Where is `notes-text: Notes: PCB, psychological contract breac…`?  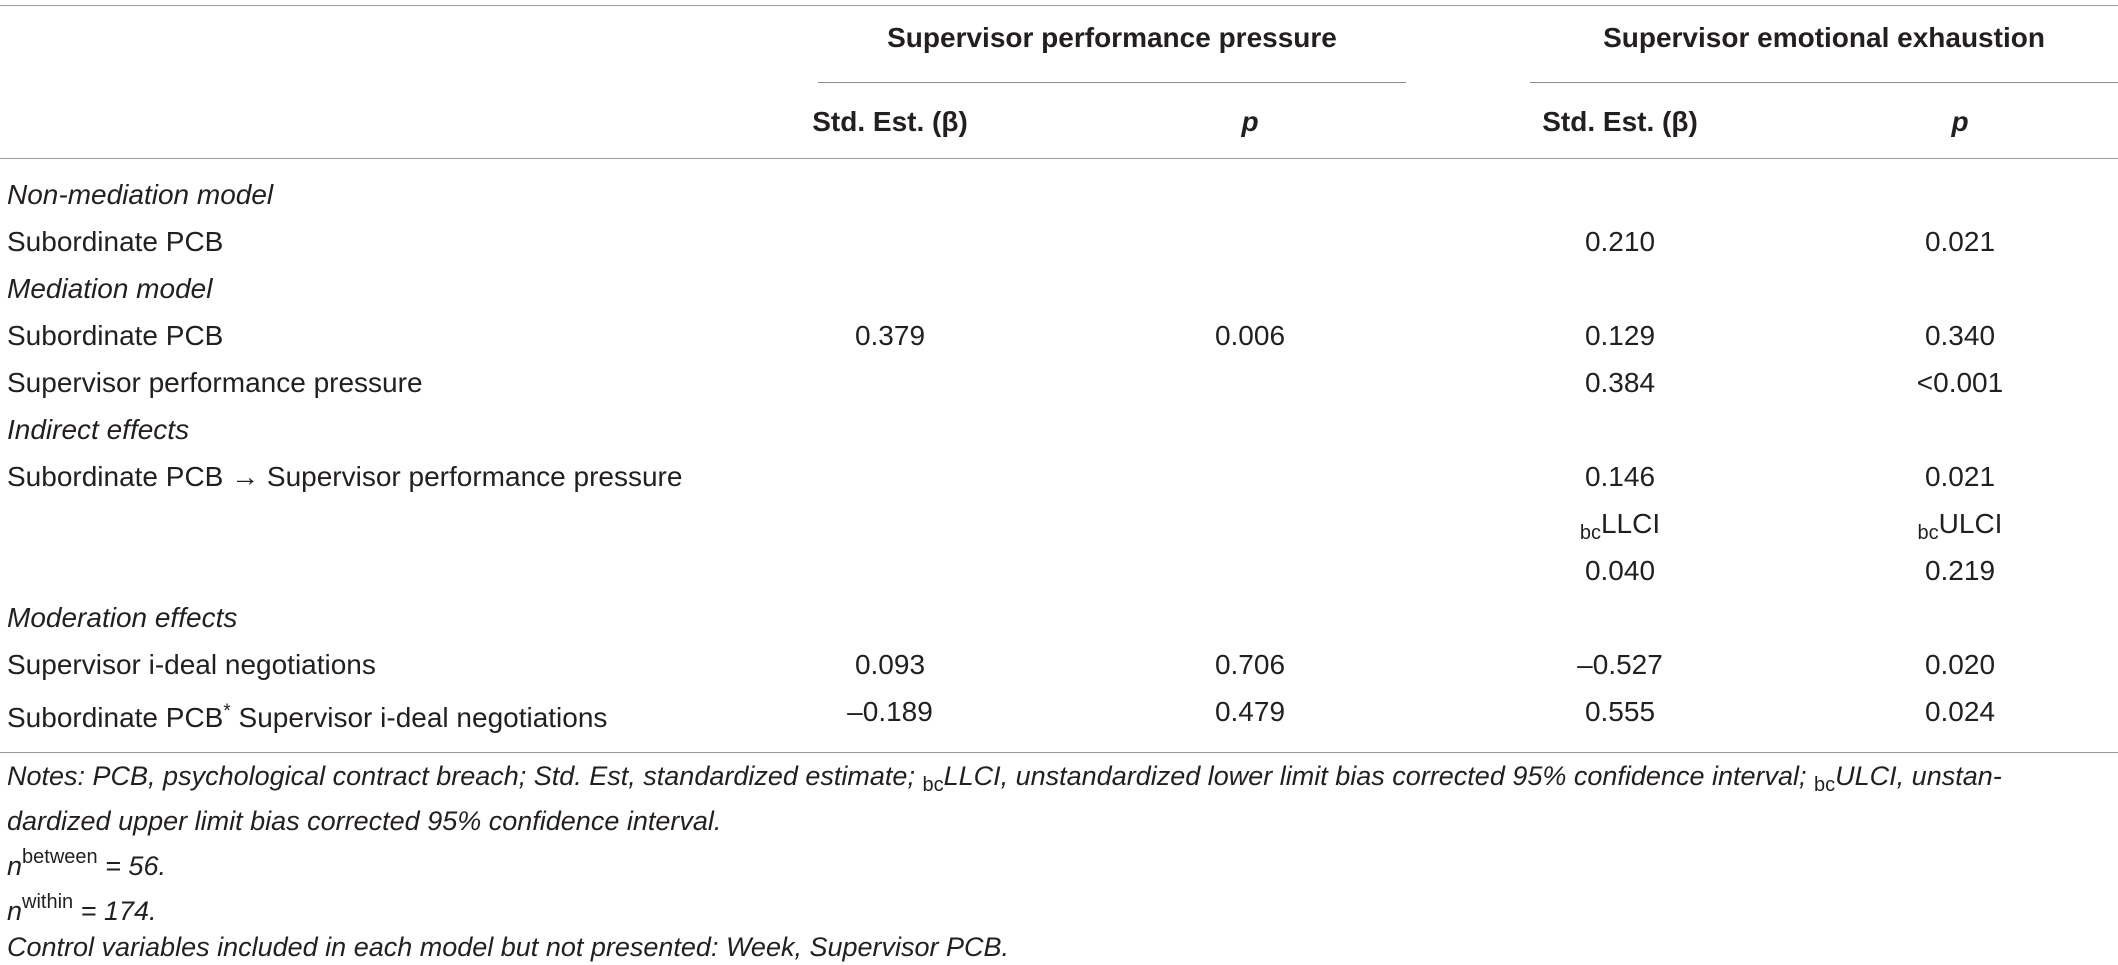 notes-text: Notes: PCB, psychological contract breac… is located at coordinates (465, 776).